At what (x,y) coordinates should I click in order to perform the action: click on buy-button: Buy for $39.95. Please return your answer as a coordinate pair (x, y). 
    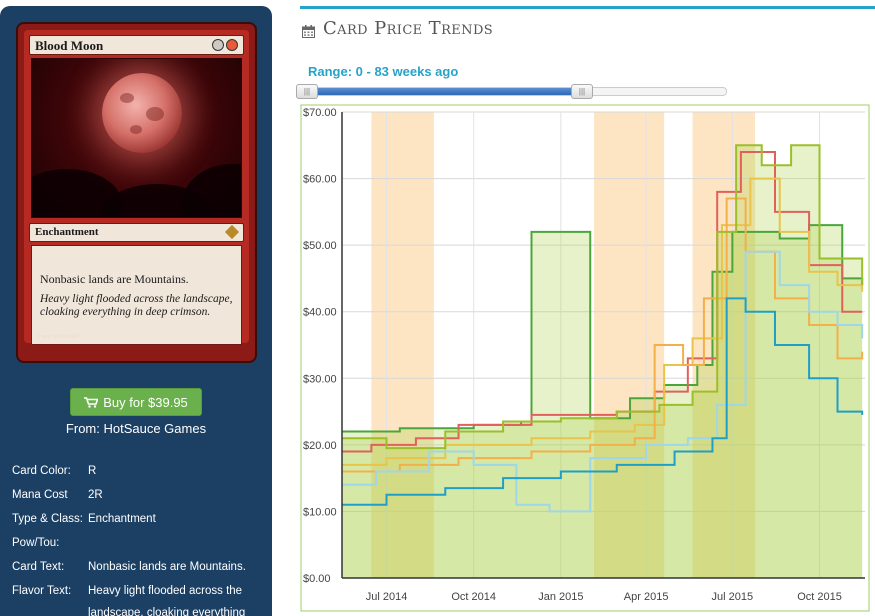
    Looking at the image, I should click on (136, 402).